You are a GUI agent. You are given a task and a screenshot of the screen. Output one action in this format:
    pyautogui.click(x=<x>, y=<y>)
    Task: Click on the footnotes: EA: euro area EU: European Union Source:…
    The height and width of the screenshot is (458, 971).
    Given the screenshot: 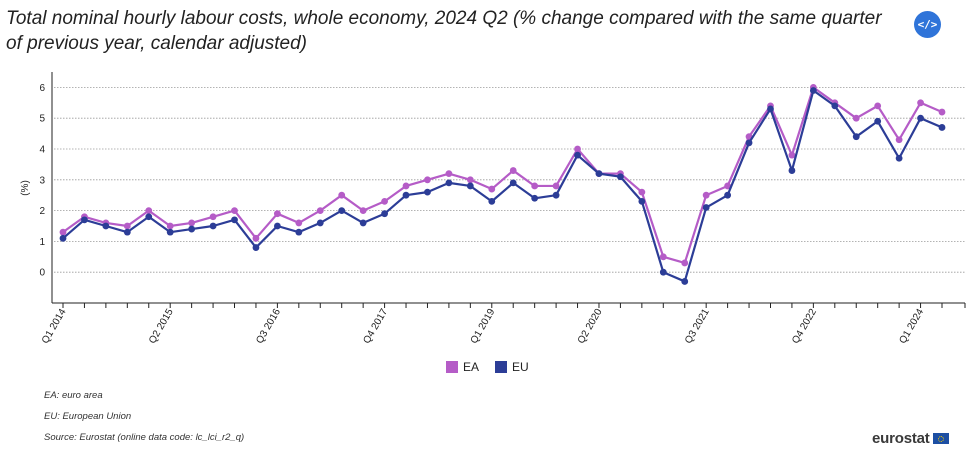 What is the action you would take?
    pyautogui.click(x=144, y=420)
    